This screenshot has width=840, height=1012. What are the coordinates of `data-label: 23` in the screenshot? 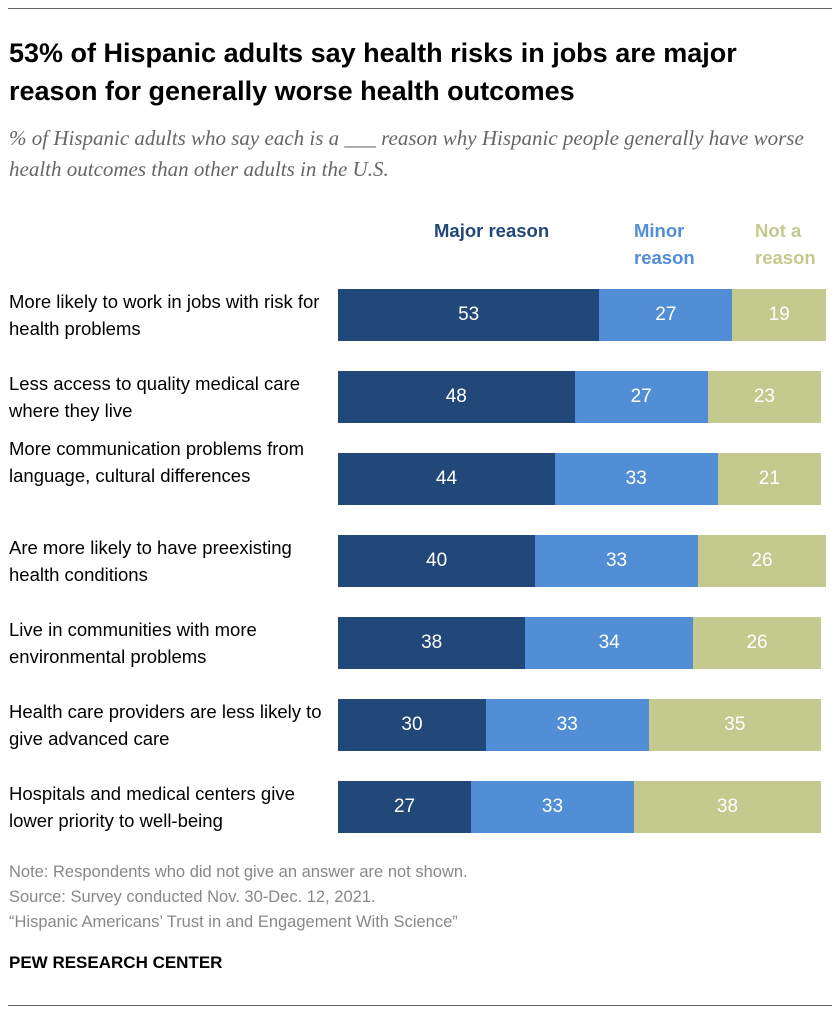 It's located at (764, 396).